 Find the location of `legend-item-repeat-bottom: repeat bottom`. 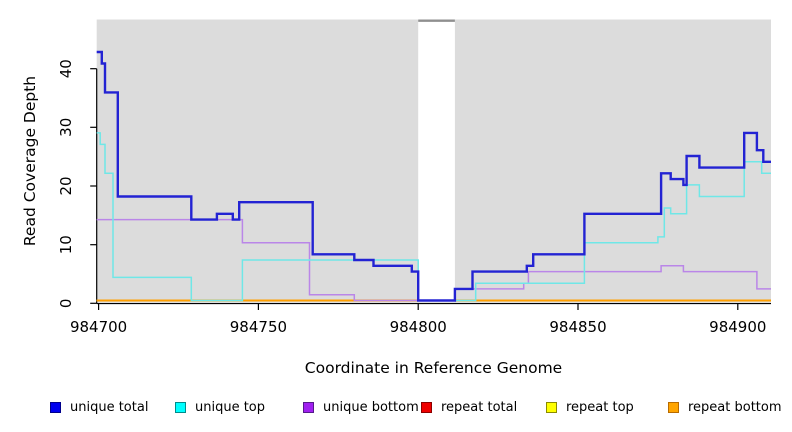

legend-item-repeat-bottom: repeat bottom is located at coordinates (725, 407).